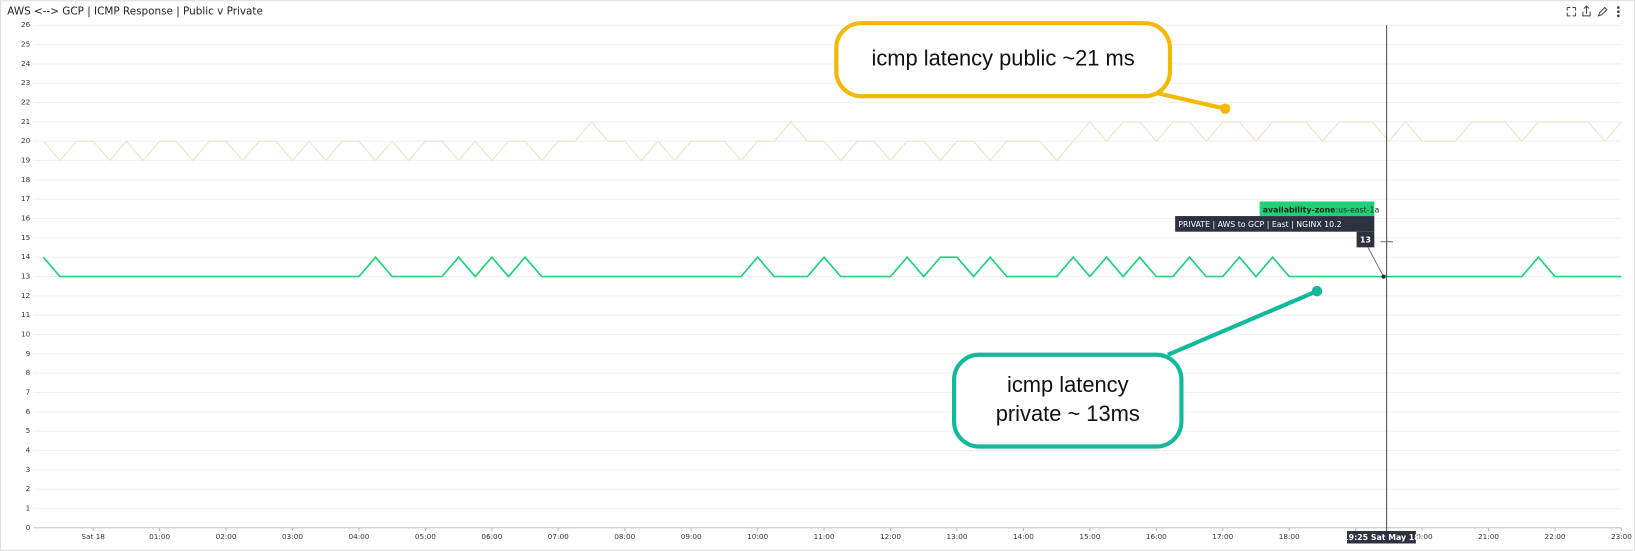 The height and width of the screenshot is (551, 1635). Describe the element at coordinates (1357, 209) in the screenshot. I see `tooltip-tag-value: :us-east-1a` at that location.